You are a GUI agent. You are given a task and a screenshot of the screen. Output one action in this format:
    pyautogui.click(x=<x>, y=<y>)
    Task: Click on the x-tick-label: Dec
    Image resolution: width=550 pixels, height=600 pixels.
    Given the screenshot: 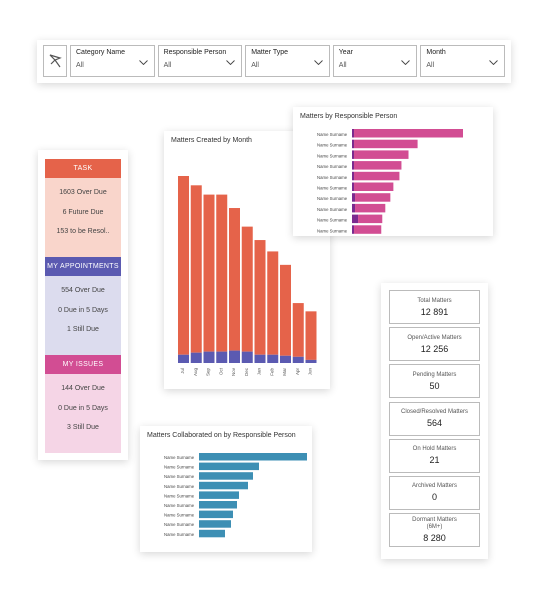 What is the action you would take?
    pyautogui.click(x=246, y=371)
    